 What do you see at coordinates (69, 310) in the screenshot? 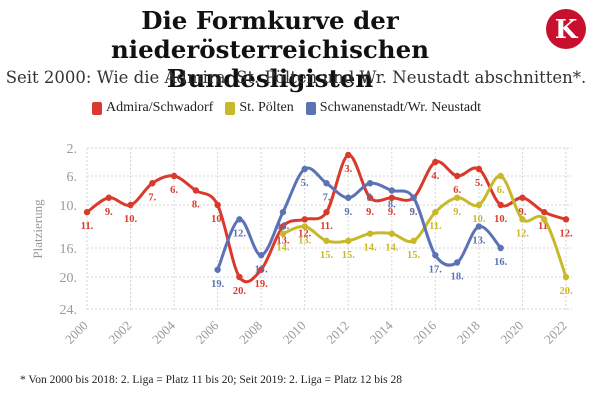
I see `y-tick-label: 24.` at bounding box center [69, 310].